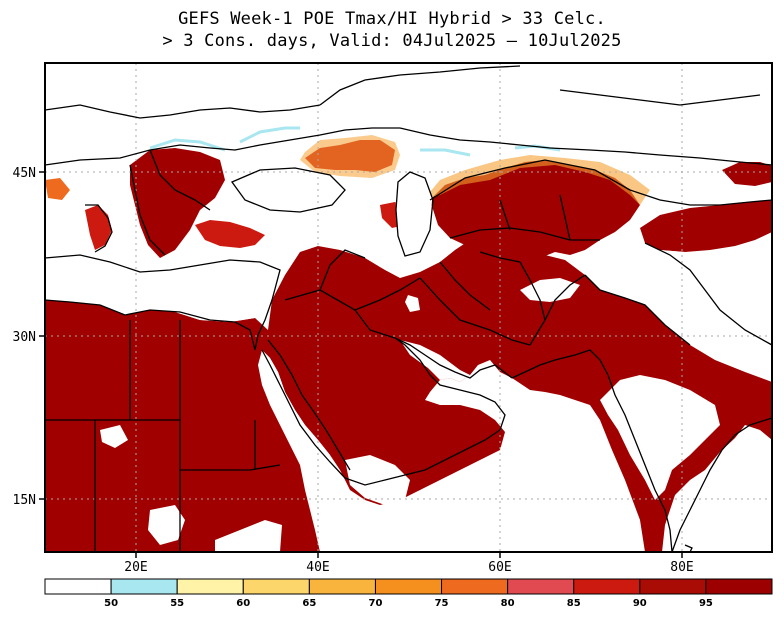 This screenshot has width=784, height=617. I want to click on colorbar-label: 50, so click(111, 603).